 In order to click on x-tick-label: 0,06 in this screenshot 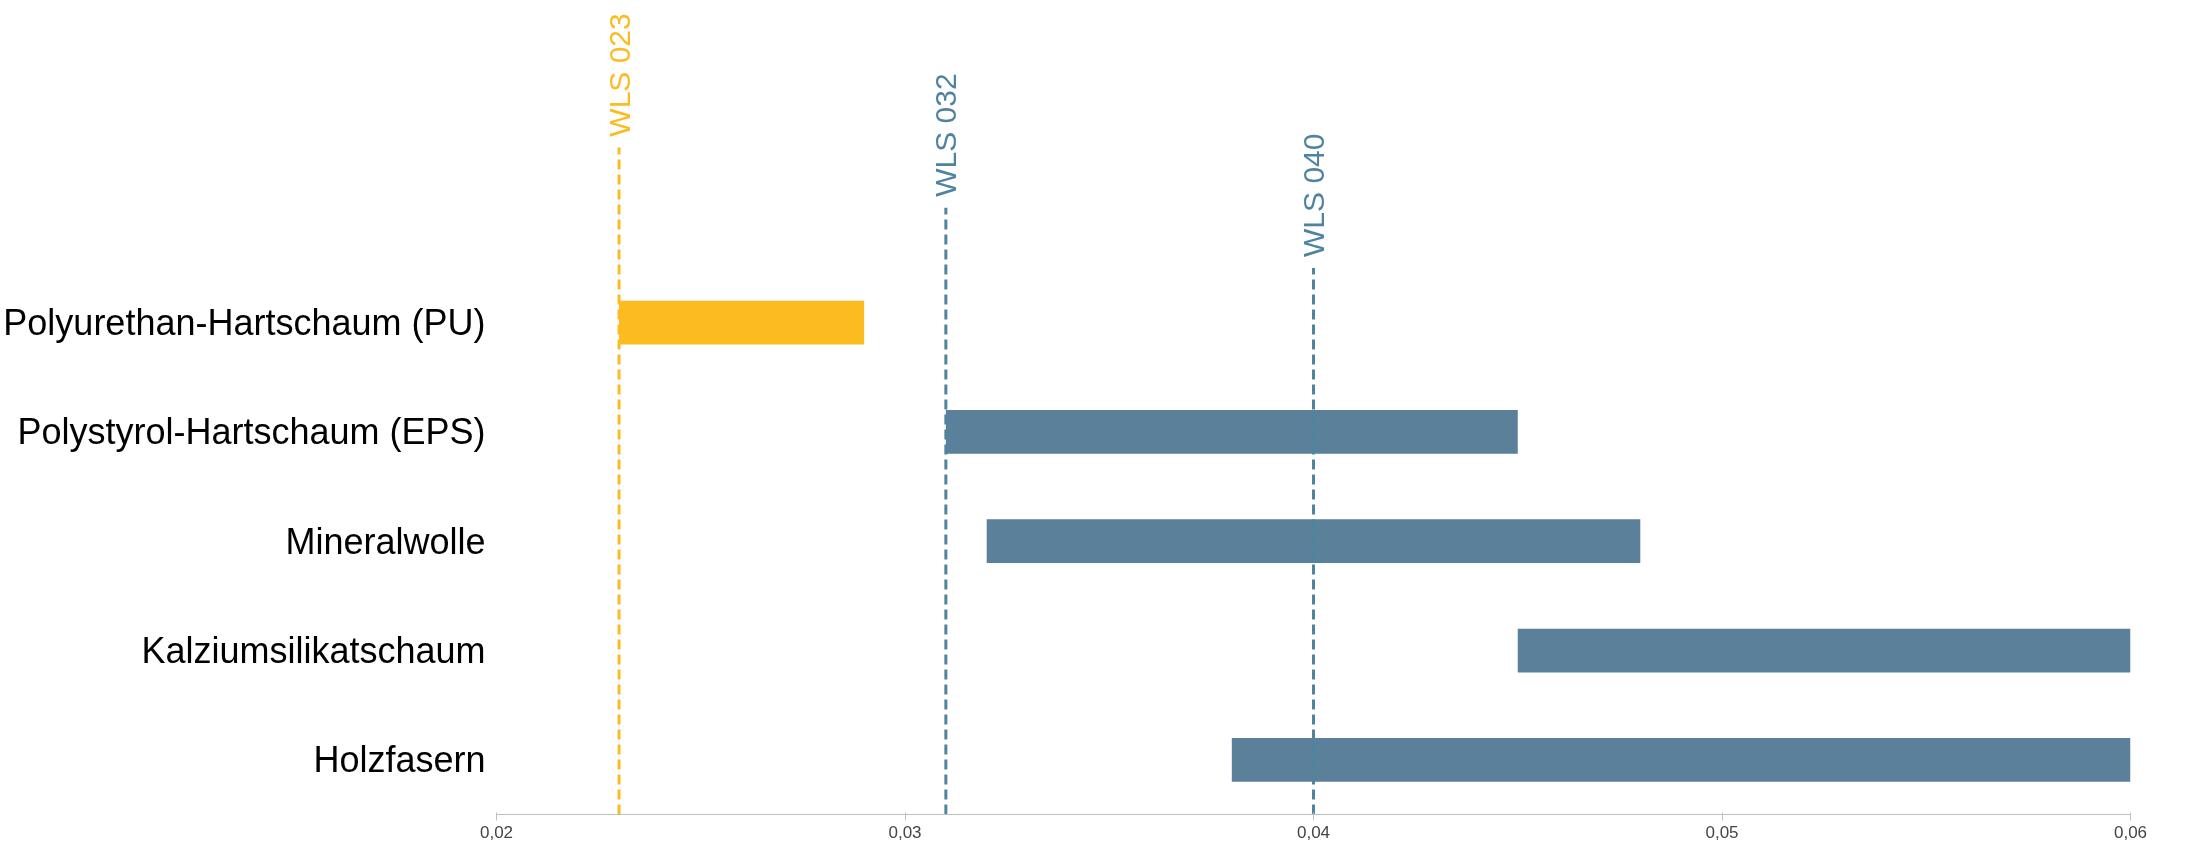, I will do `click(2130, 832)`.